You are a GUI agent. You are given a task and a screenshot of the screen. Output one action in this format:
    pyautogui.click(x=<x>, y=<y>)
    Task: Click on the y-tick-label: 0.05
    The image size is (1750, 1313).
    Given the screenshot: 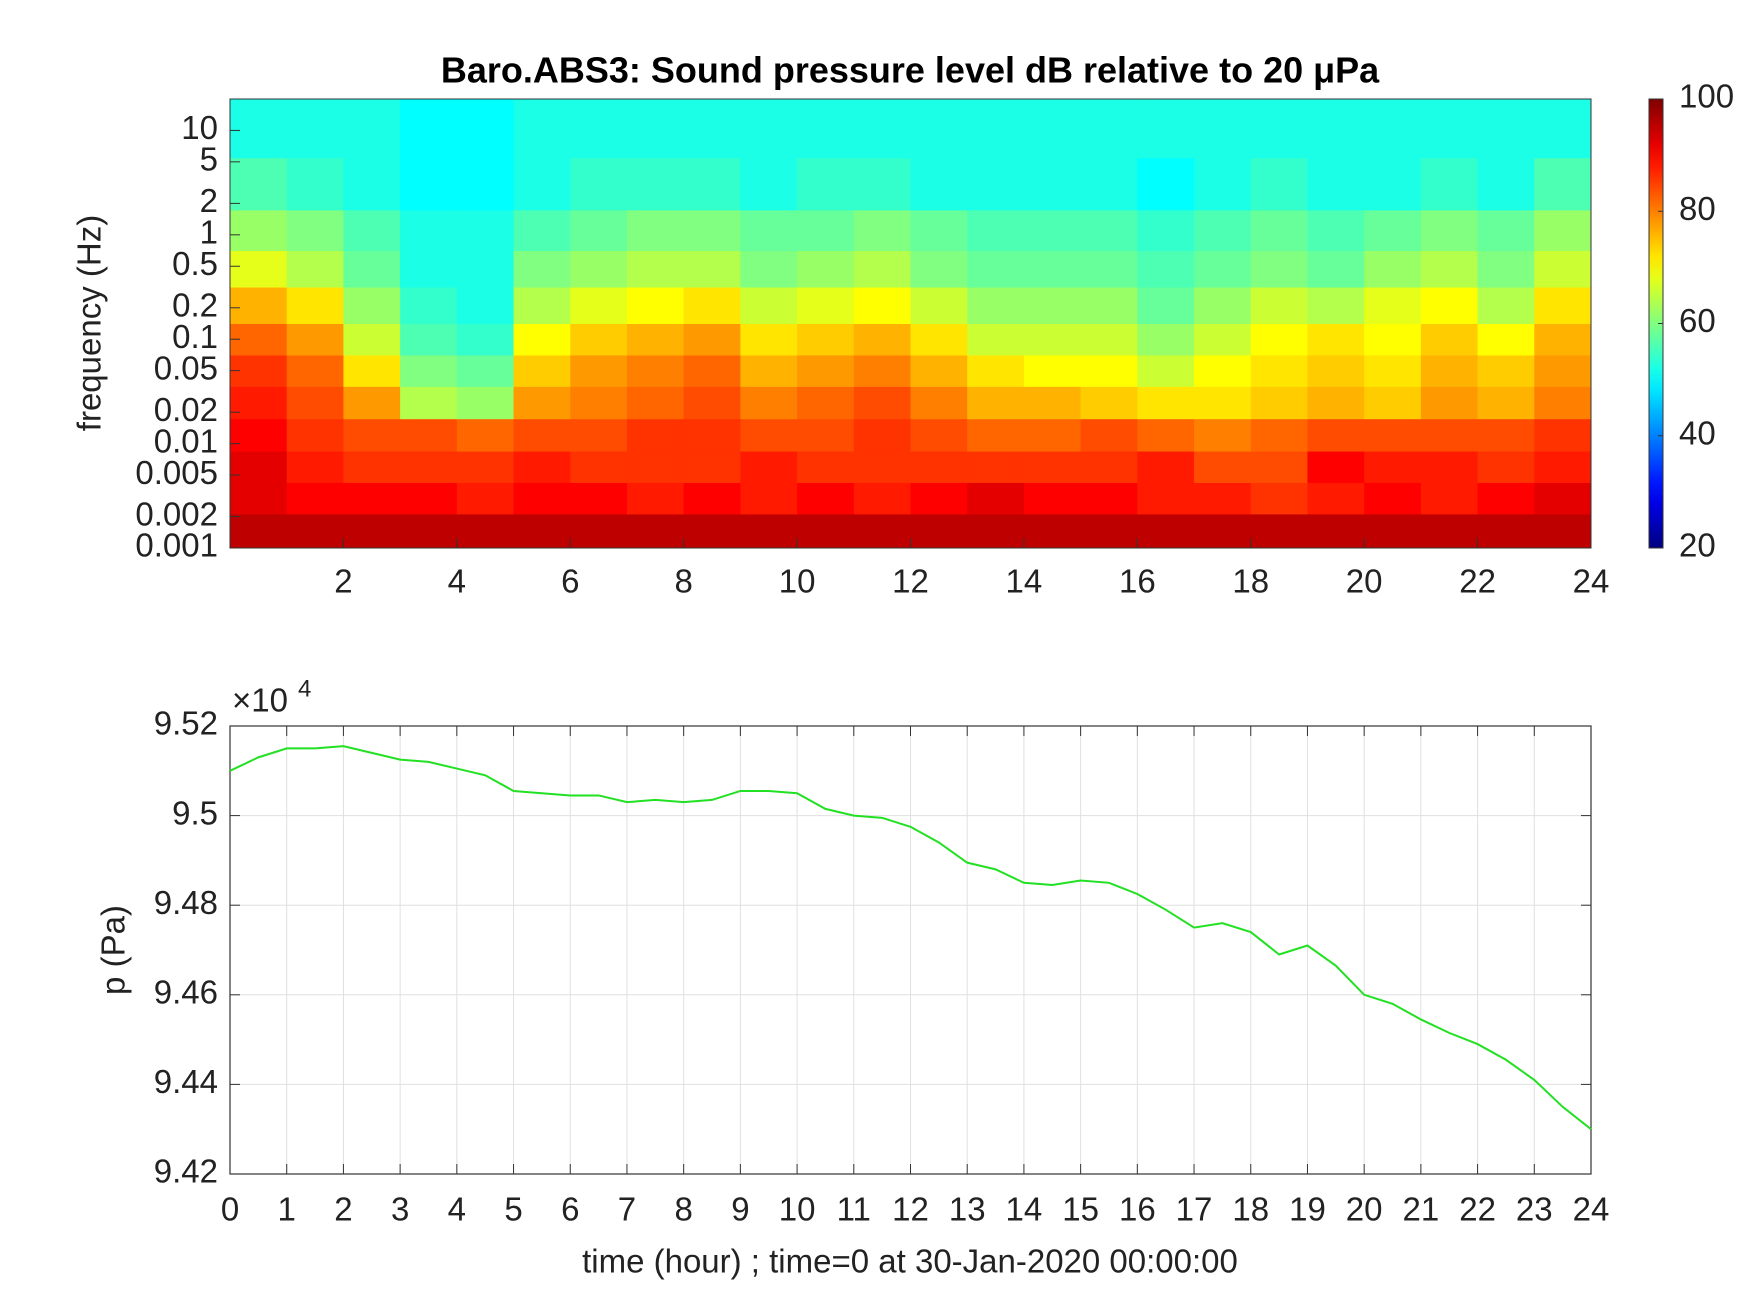 What is the action you would take?
    pyautogui.click(x=186, y=367)
    